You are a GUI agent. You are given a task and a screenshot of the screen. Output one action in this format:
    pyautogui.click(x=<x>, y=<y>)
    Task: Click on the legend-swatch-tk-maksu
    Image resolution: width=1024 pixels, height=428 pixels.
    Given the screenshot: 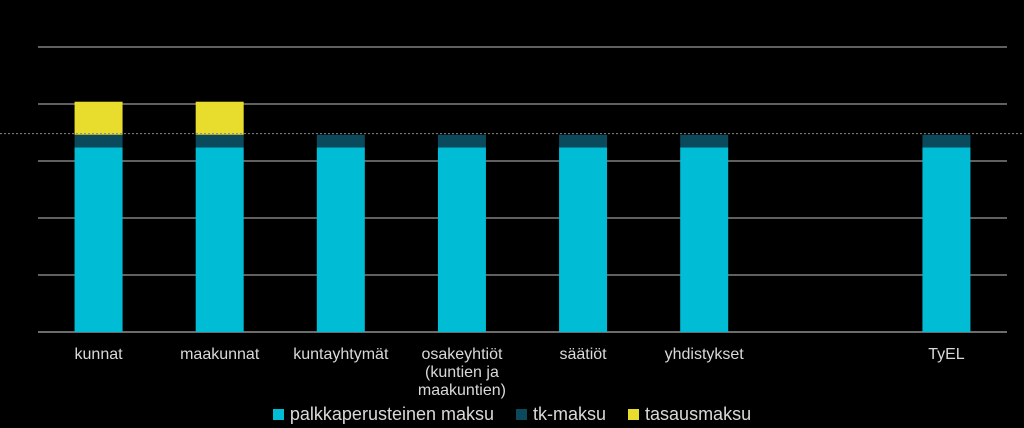 What is the action you would take?
    pyautogui.click(x=522, y=414)
    